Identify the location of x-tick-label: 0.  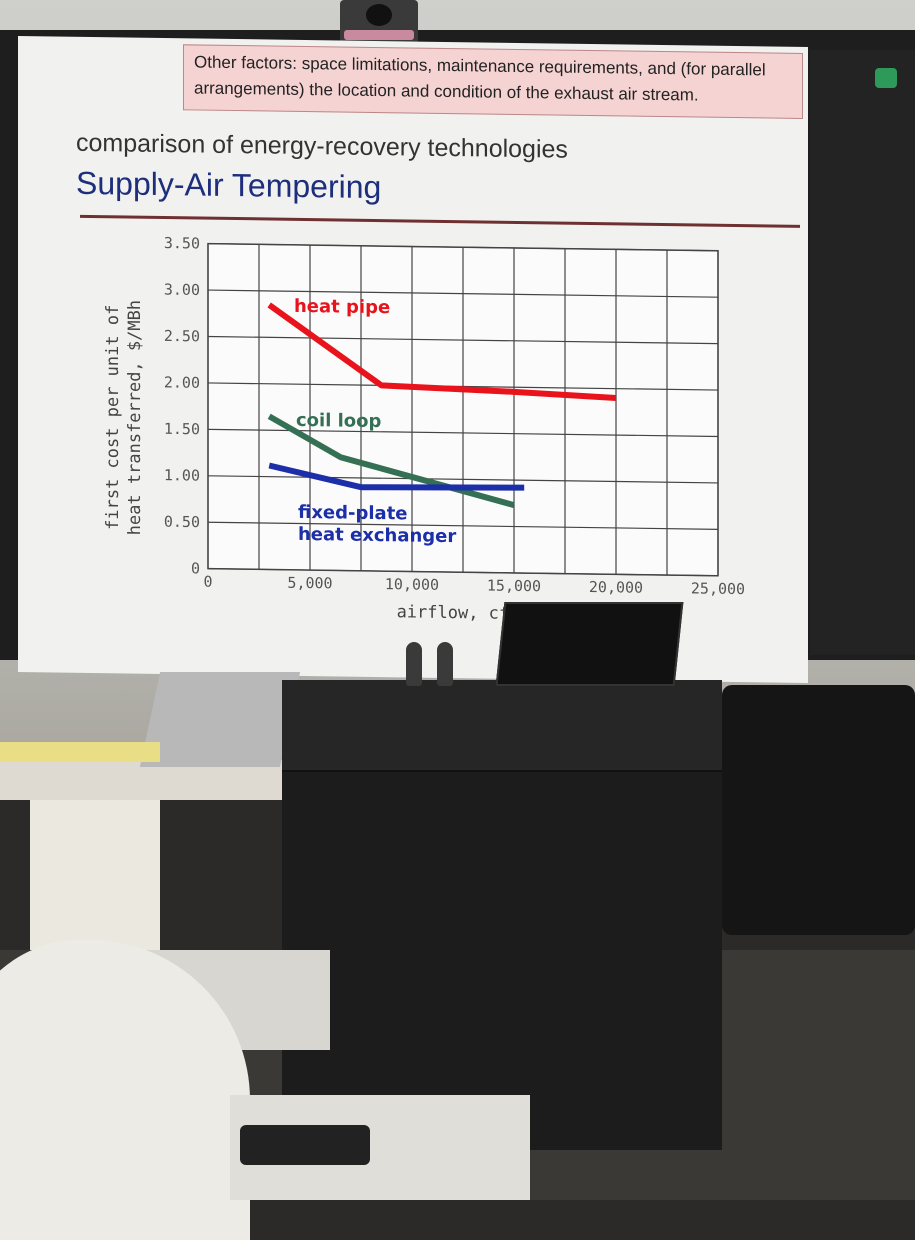
(207, 582).